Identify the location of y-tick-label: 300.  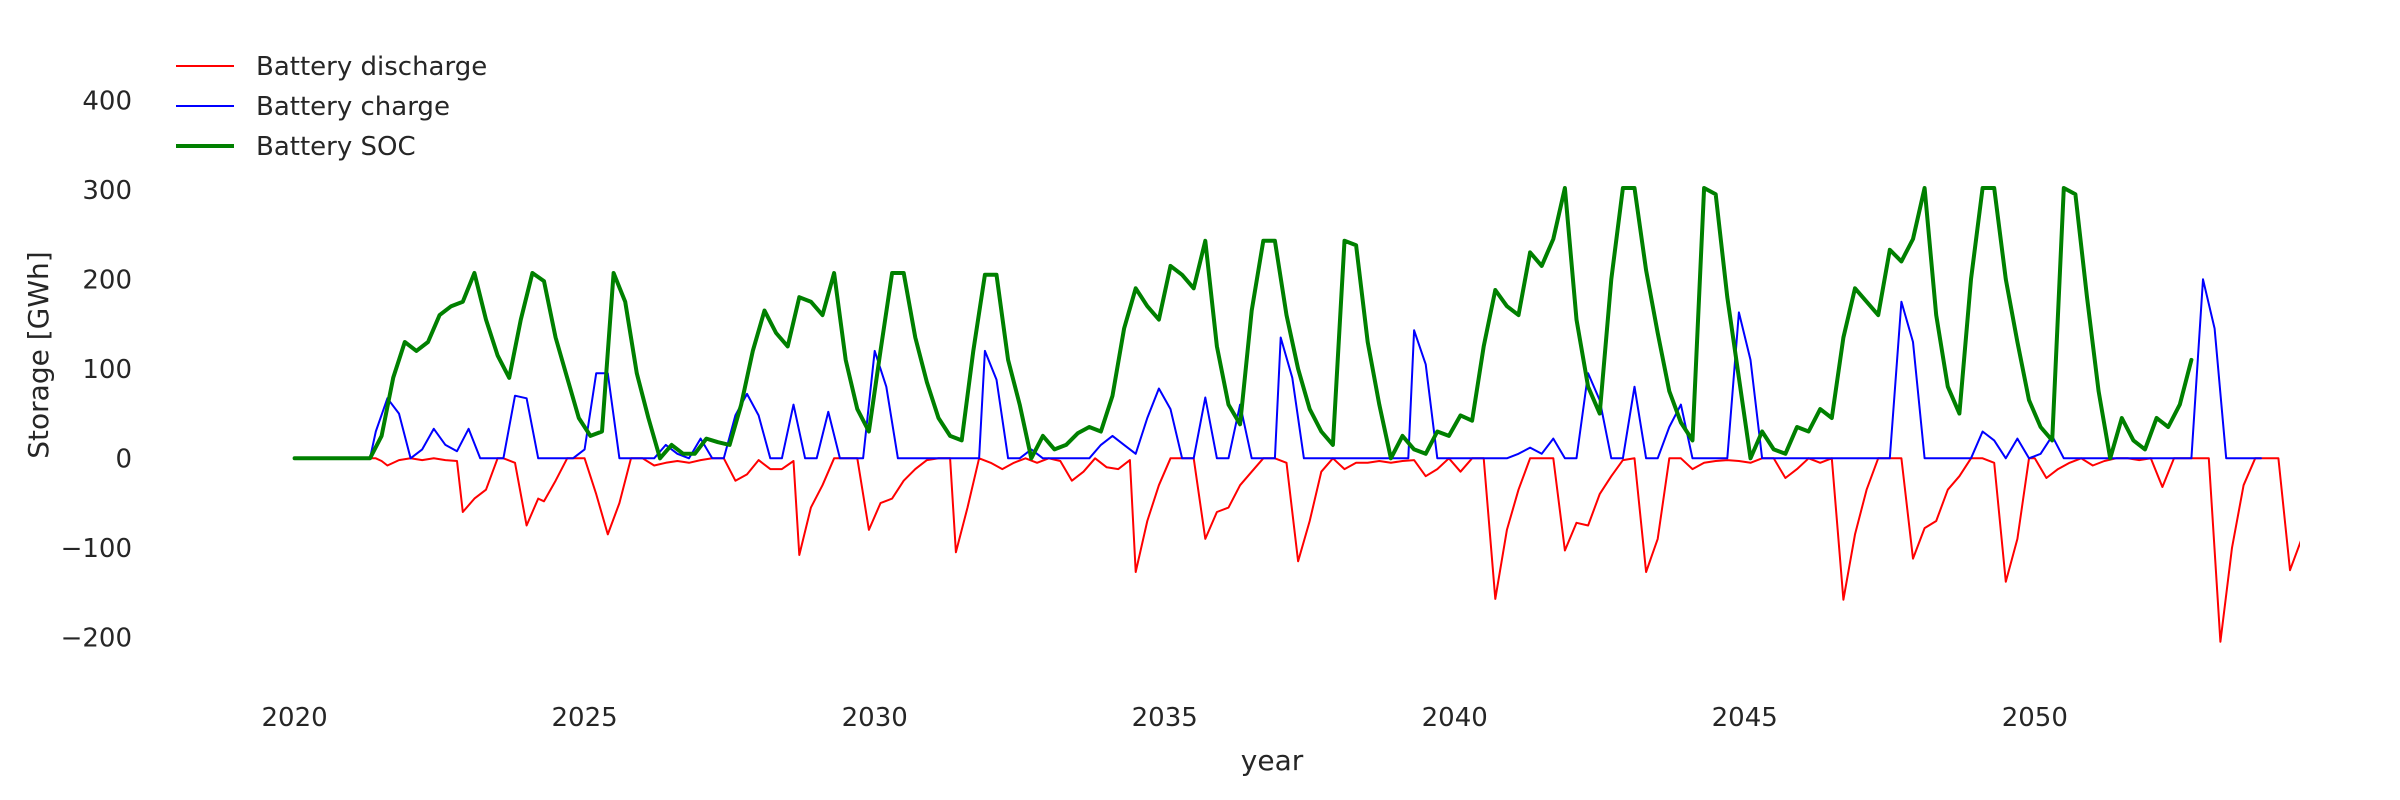
(107, 191).